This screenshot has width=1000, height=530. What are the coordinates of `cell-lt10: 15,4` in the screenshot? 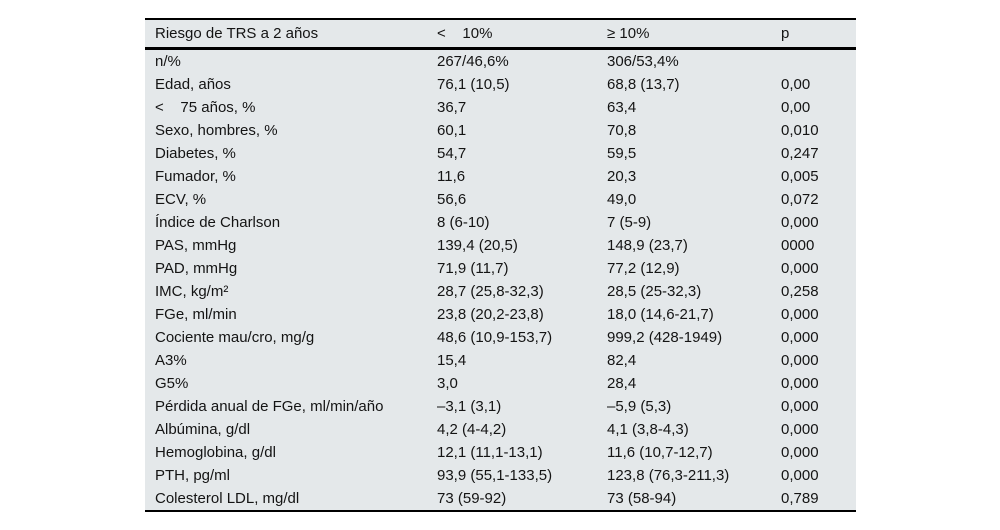 It's located at (452, 360).